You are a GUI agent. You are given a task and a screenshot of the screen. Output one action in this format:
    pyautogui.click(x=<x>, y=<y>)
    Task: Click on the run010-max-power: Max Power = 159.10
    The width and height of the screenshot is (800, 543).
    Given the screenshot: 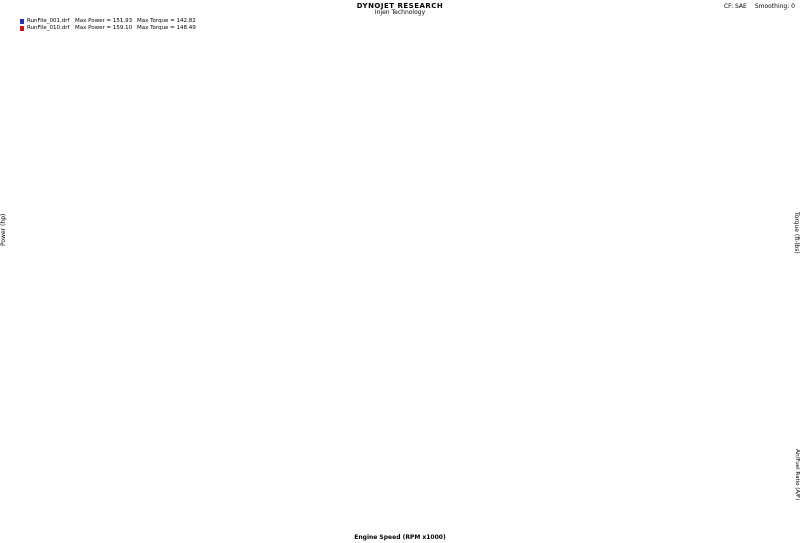 What is the action you would take?
    pyautogui.click(x=104, y=28)
    